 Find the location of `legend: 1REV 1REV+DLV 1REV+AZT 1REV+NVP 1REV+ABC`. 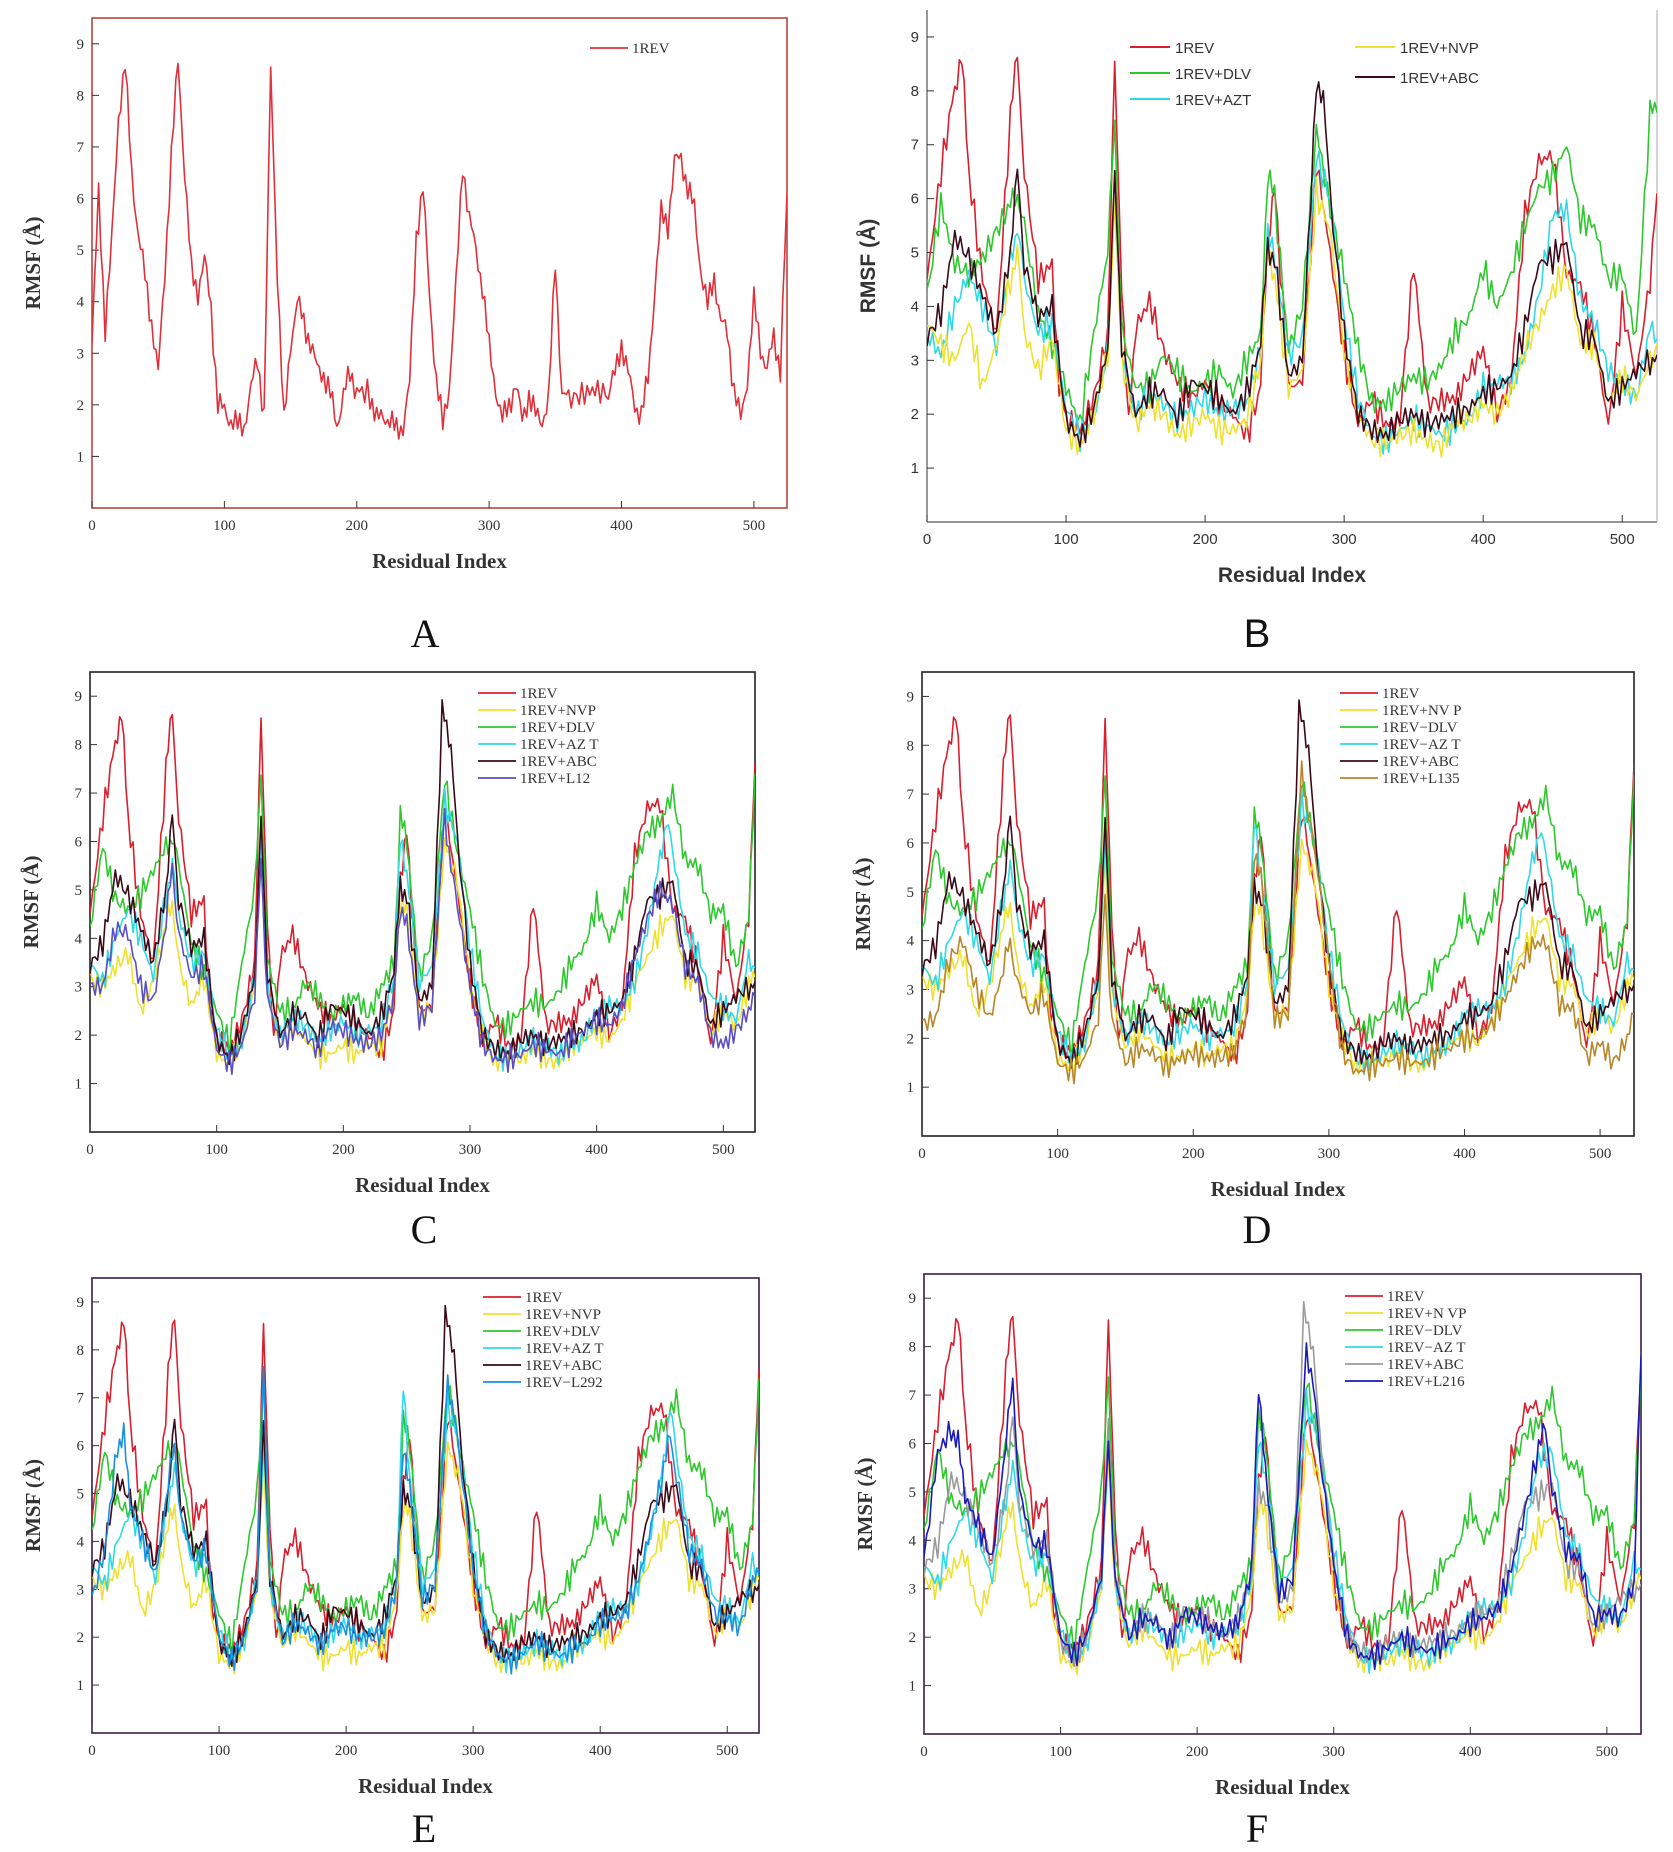

legend: 1REV 1REV+DLV 1REV+AZT 1REV+NVP 1REV+ABC is located at coordinates (1304, 74).